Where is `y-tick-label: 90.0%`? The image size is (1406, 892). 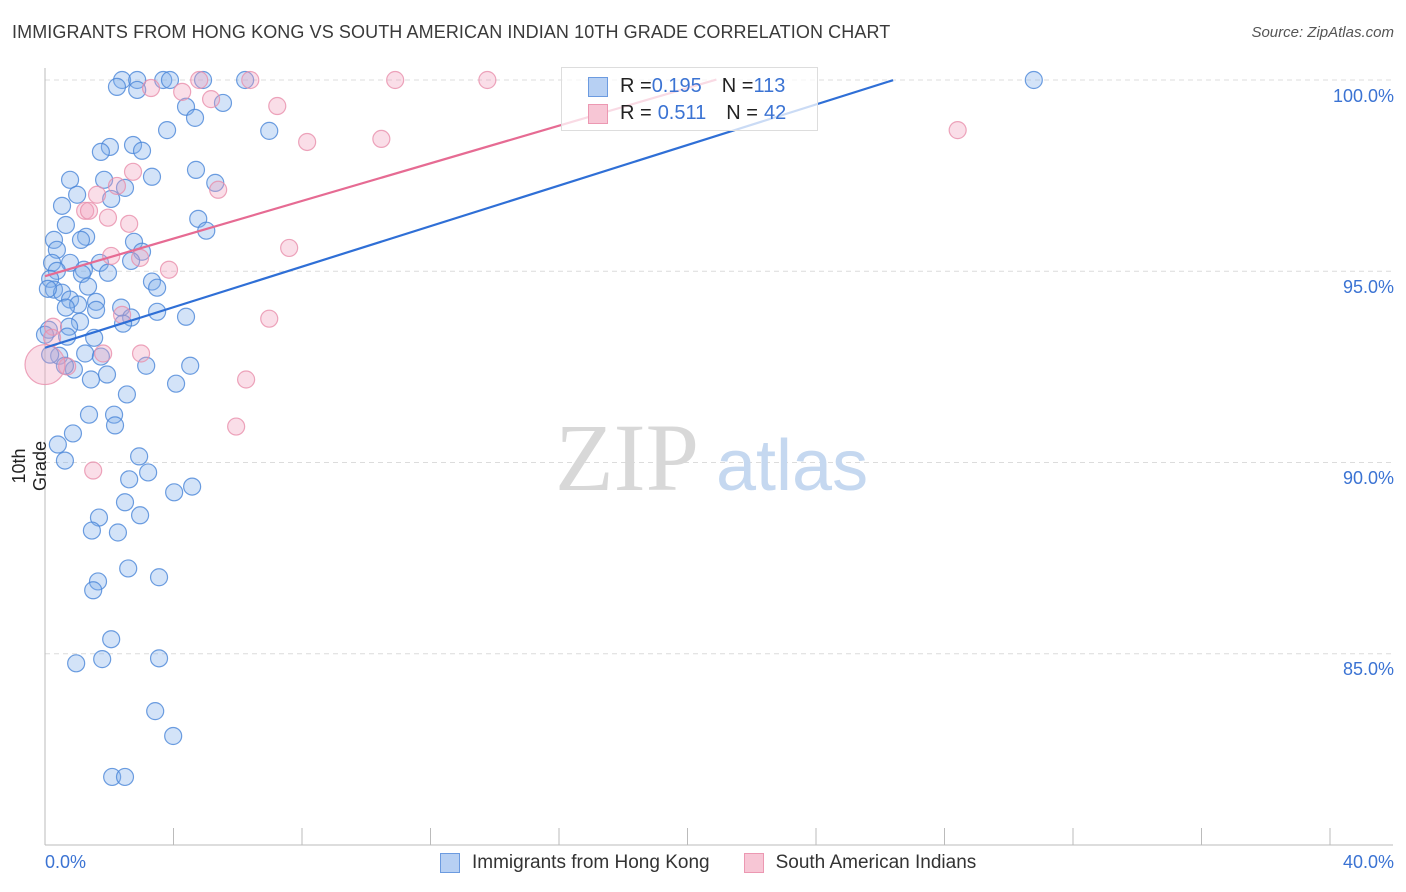
y-tick-label: 90.0% is located at coordinates (1368, 478).